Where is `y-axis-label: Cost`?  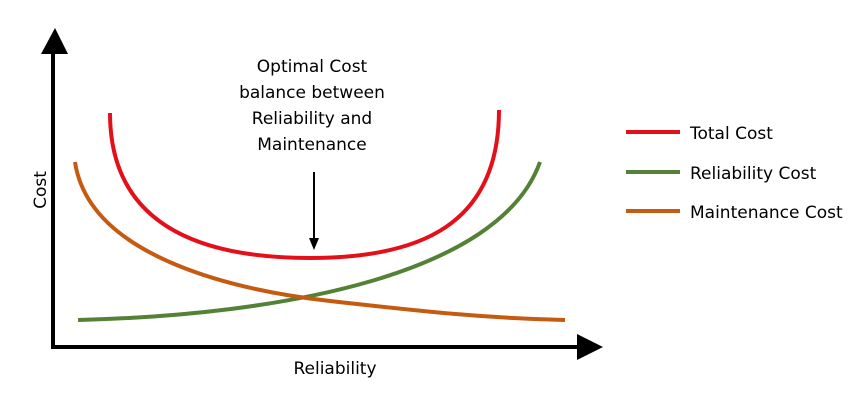
y-axis-label: Cost is located at coordinates (41, 190).